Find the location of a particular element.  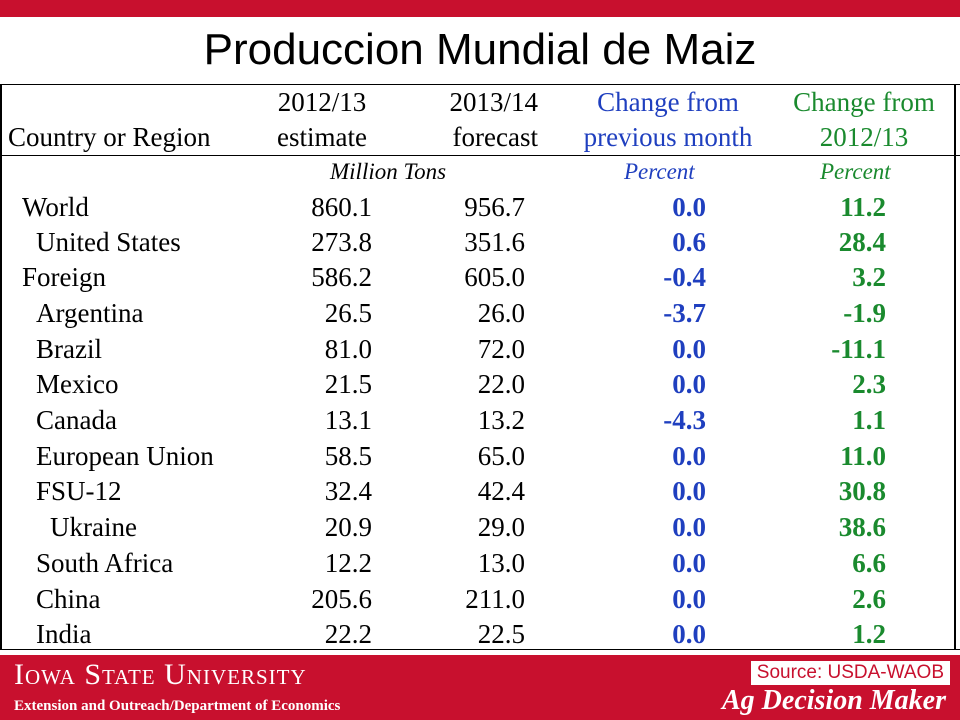

row-estimate: 58.5 is located at coordinates (348, 456).